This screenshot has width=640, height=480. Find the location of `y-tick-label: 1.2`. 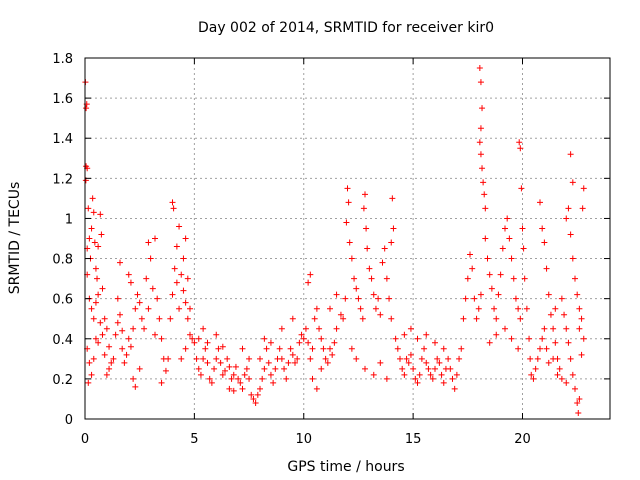

y-tick-label: 1.2 is located at coordinates (62, 179).